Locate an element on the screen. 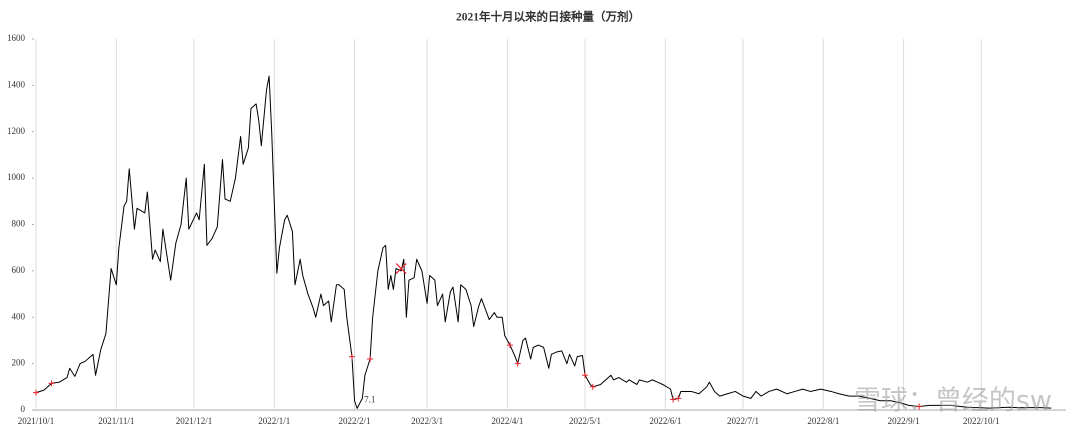 Image resolution: width=1080 pixels, height=434 pixels. x-tick-label: 2022/9/1 is located at coordinates (904, 421).